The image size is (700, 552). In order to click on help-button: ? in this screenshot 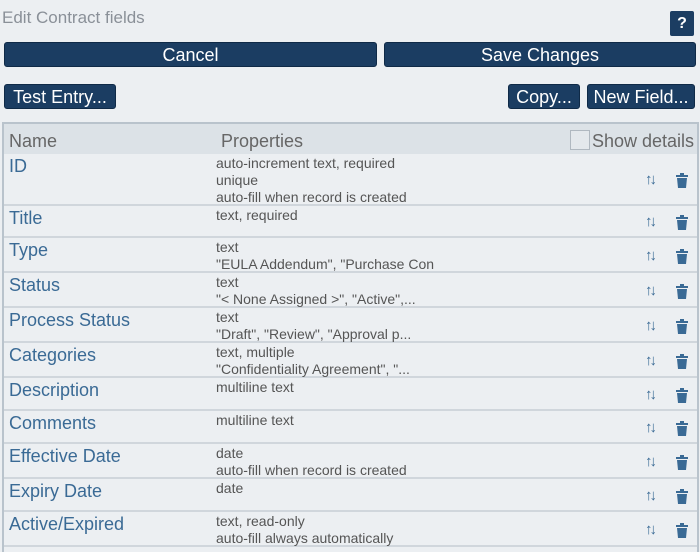, I will do `click(682, 23)`.